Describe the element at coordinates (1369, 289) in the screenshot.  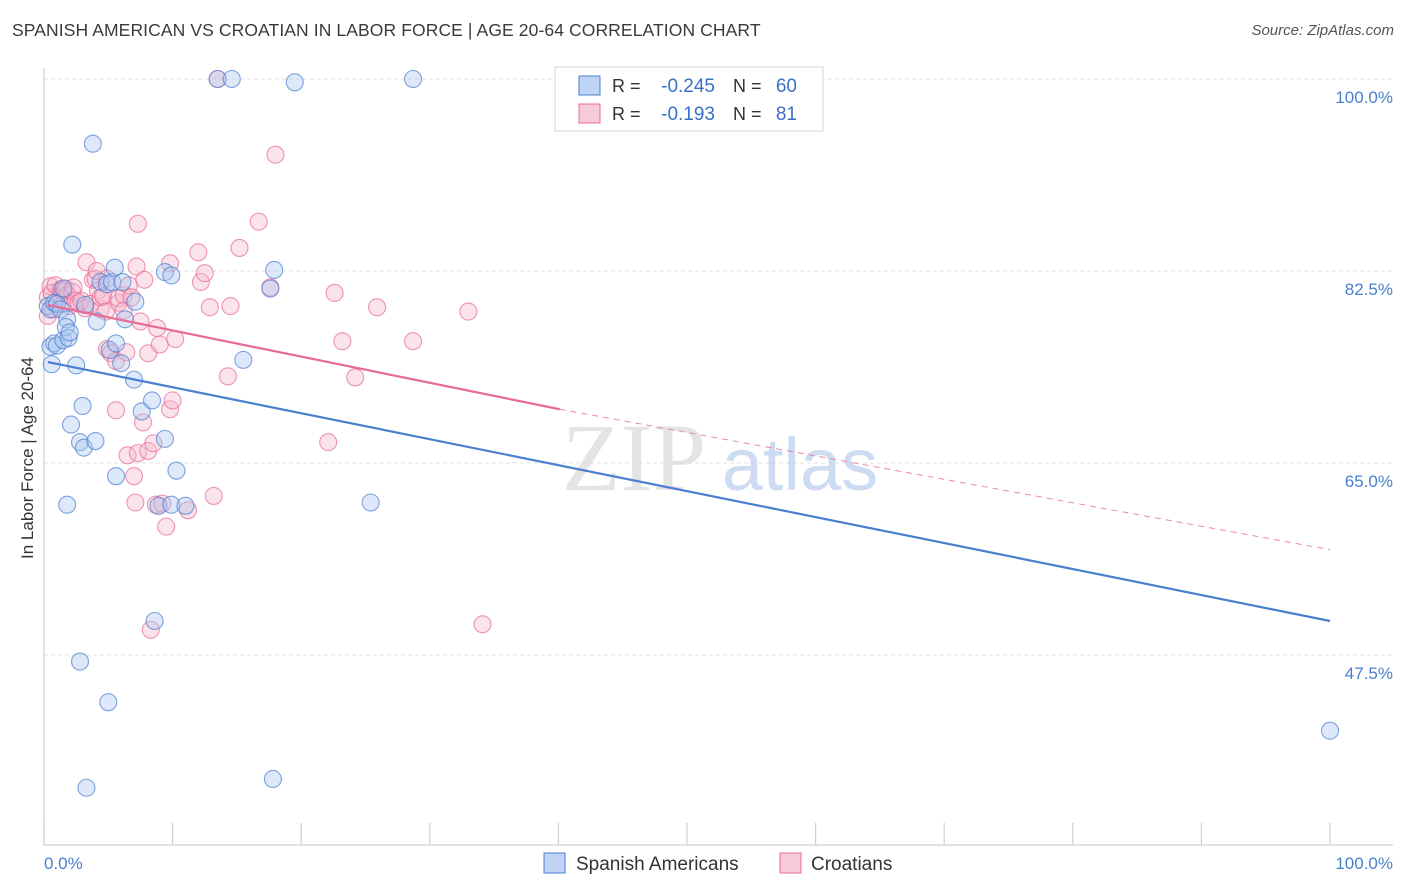
I see `y-tick-label: 82.5%` at that location.